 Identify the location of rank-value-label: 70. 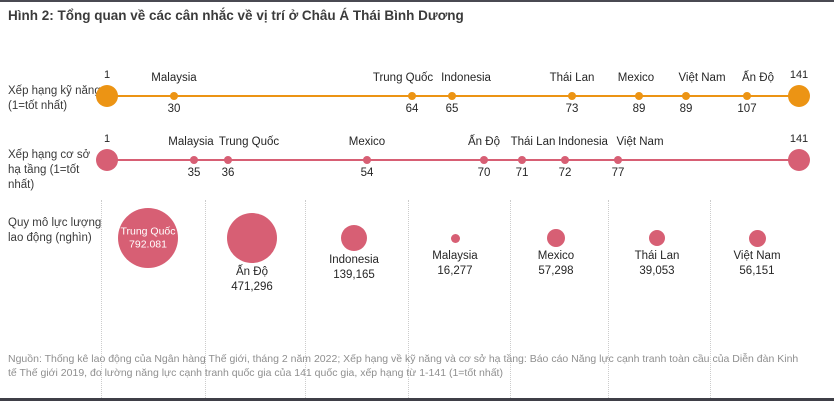
(484, 173).